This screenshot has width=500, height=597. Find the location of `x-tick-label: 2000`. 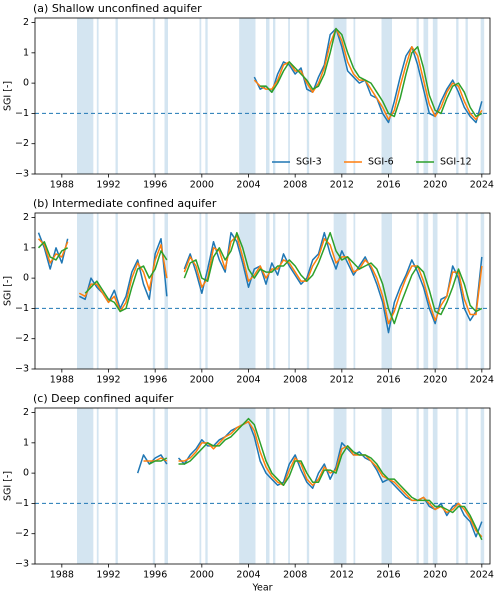

x-tick-label: 2000 is located at coordinates (202, 185).